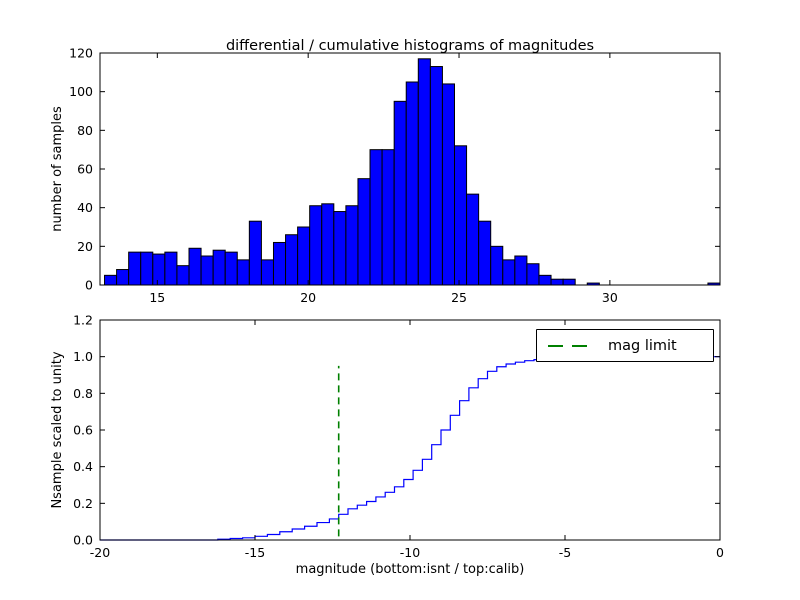 This screenshot has height=600, width=800. Describe the element at coordinates (57, 169) in the screenshot. I see `top-ylabel: number of samples` at that location.